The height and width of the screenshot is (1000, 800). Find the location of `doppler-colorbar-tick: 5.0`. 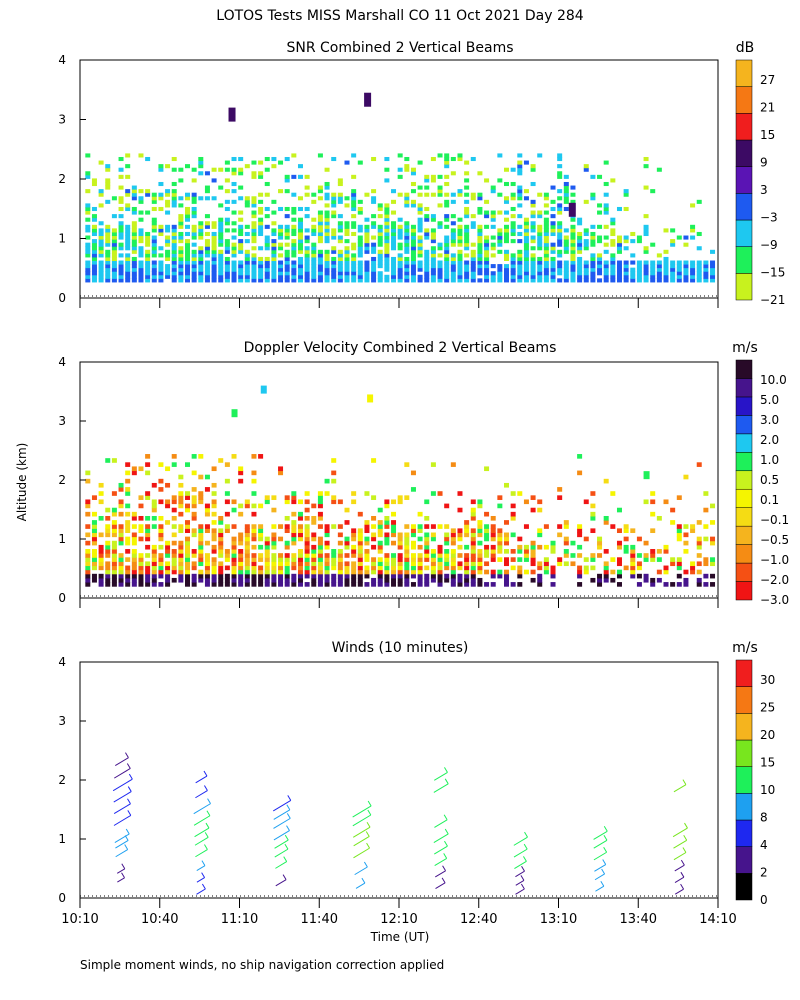

doppler-colorbar-tick: 5.0 is located at coordinates (769, 400).